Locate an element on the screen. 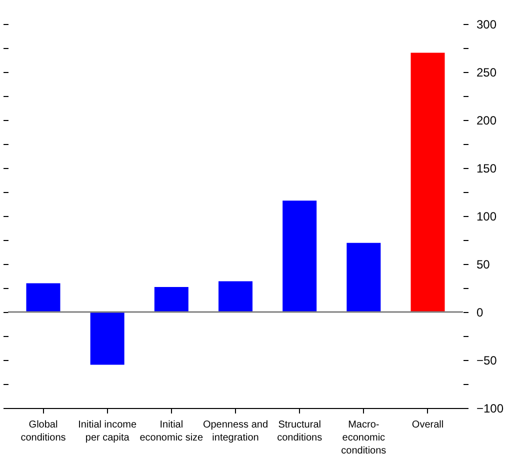 This screenshot has width=509, height=458. y-tick-label: −50 is located at coordinates (487, 361).